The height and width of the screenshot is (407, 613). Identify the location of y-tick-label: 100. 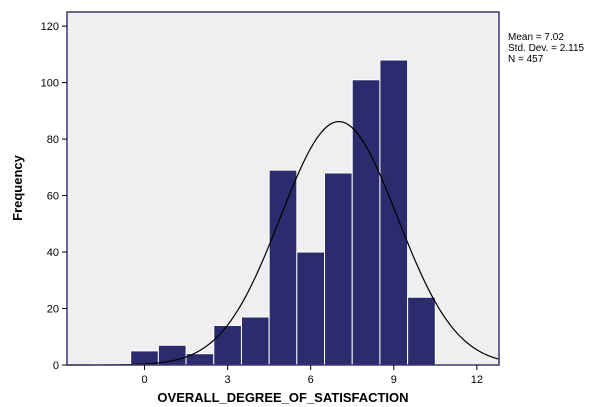
(50, 84).